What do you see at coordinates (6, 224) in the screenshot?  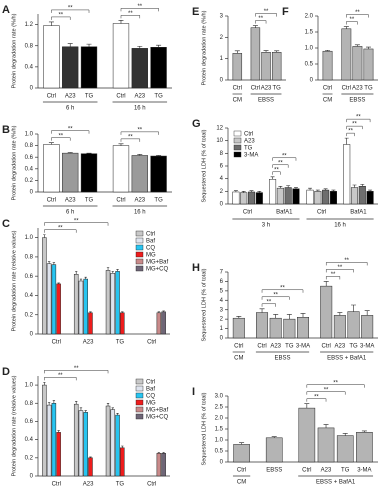 I see `panel-label: C` at bounding box center [6, 224].